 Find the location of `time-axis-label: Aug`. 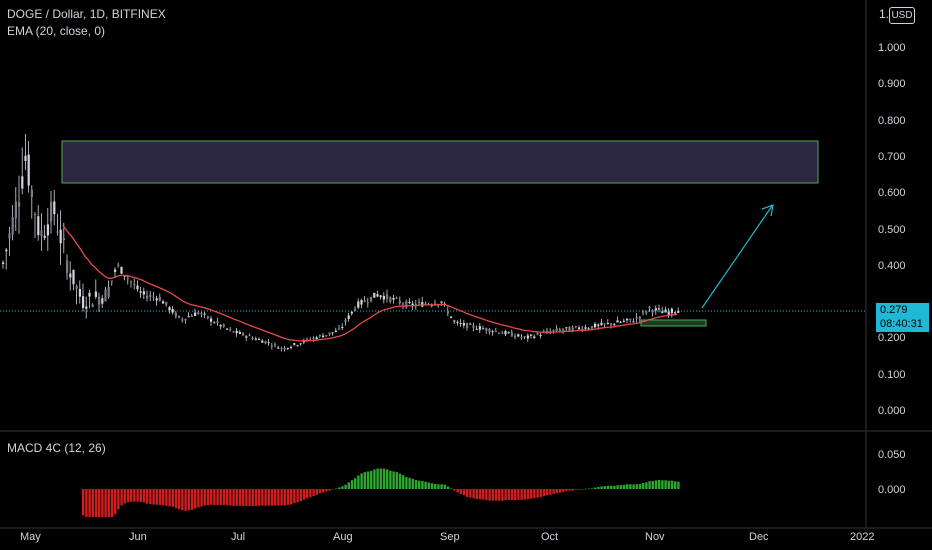

time-axis-label: Aug is located at coordinates (343, 537).